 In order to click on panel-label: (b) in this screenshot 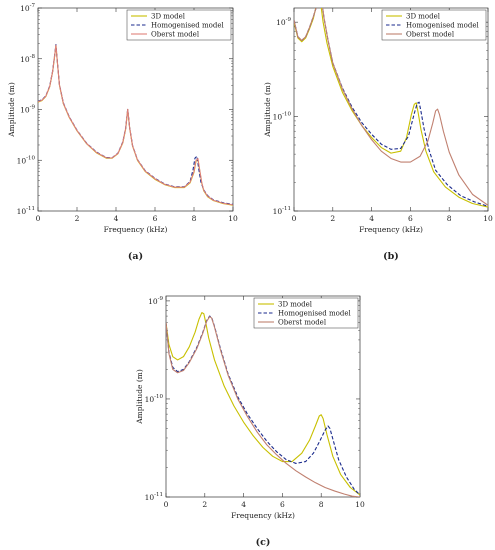, I will do `click(391, 256)`.